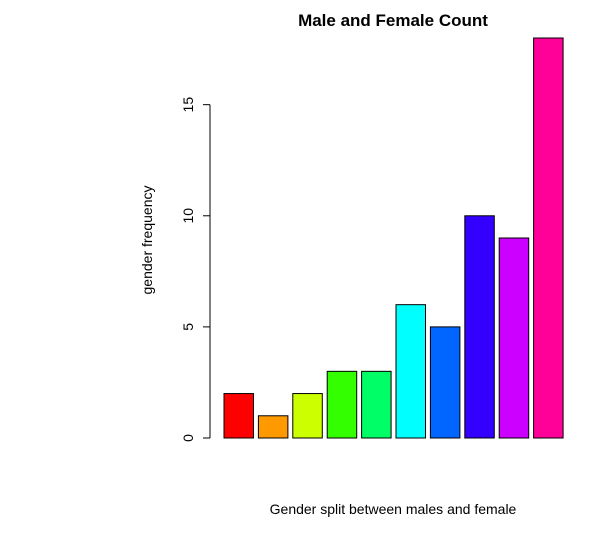 The image size is (614, 538). I want to click on y-ticks: 0 5 10 15, so click(195, 269).